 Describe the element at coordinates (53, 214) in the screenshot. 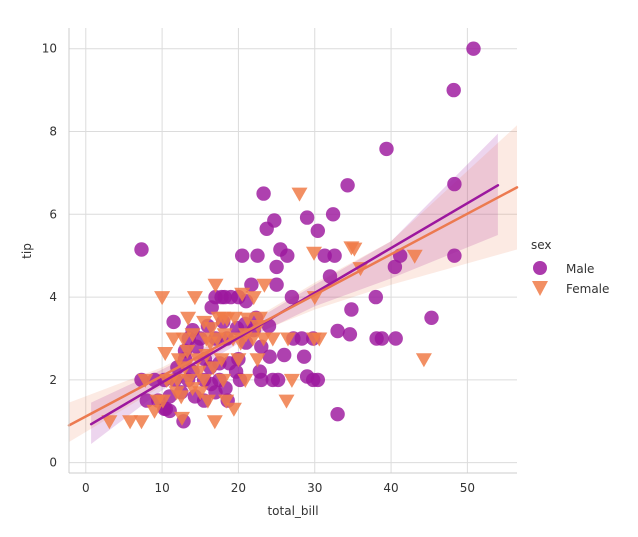

I see `y-tick-label: 6` at that location.